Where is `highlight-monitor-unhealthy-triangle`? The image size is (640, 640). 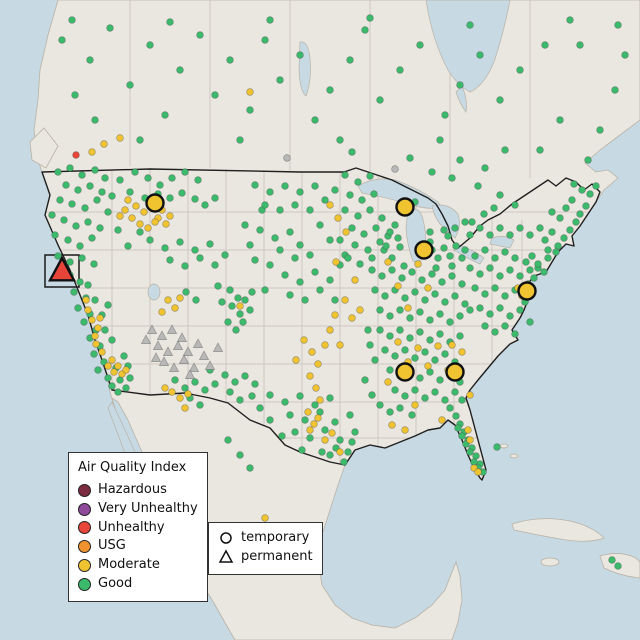 highlight-monitor-unhealthy-triangle is located at coordinates (62, 268).